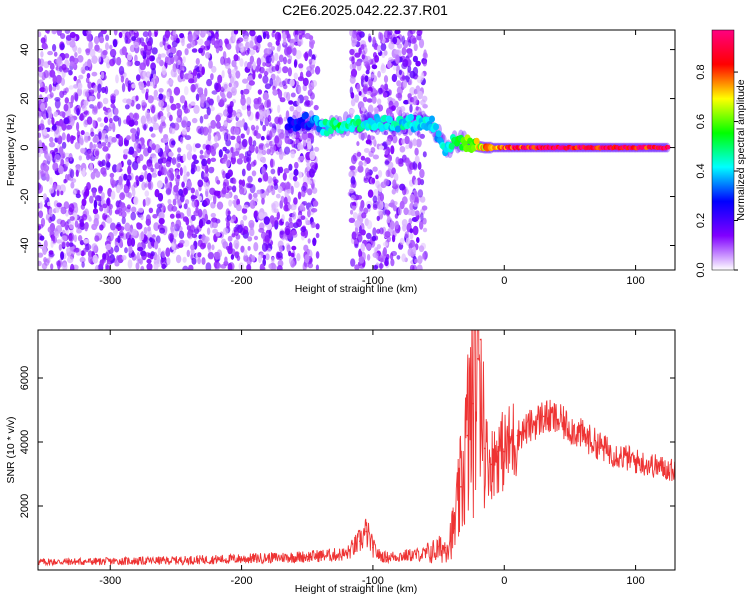 This screenshot has width=750, height=600. I want to click on colorbar-tick-label: 0.8, so click(701, 71).